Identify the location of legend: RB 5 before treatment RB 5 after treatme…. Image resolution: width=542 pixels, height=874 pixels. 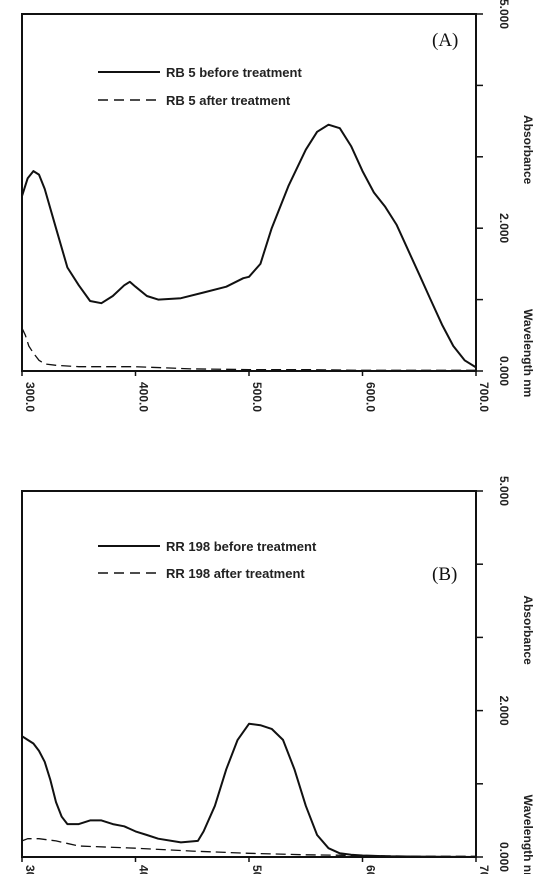
(200, 86).